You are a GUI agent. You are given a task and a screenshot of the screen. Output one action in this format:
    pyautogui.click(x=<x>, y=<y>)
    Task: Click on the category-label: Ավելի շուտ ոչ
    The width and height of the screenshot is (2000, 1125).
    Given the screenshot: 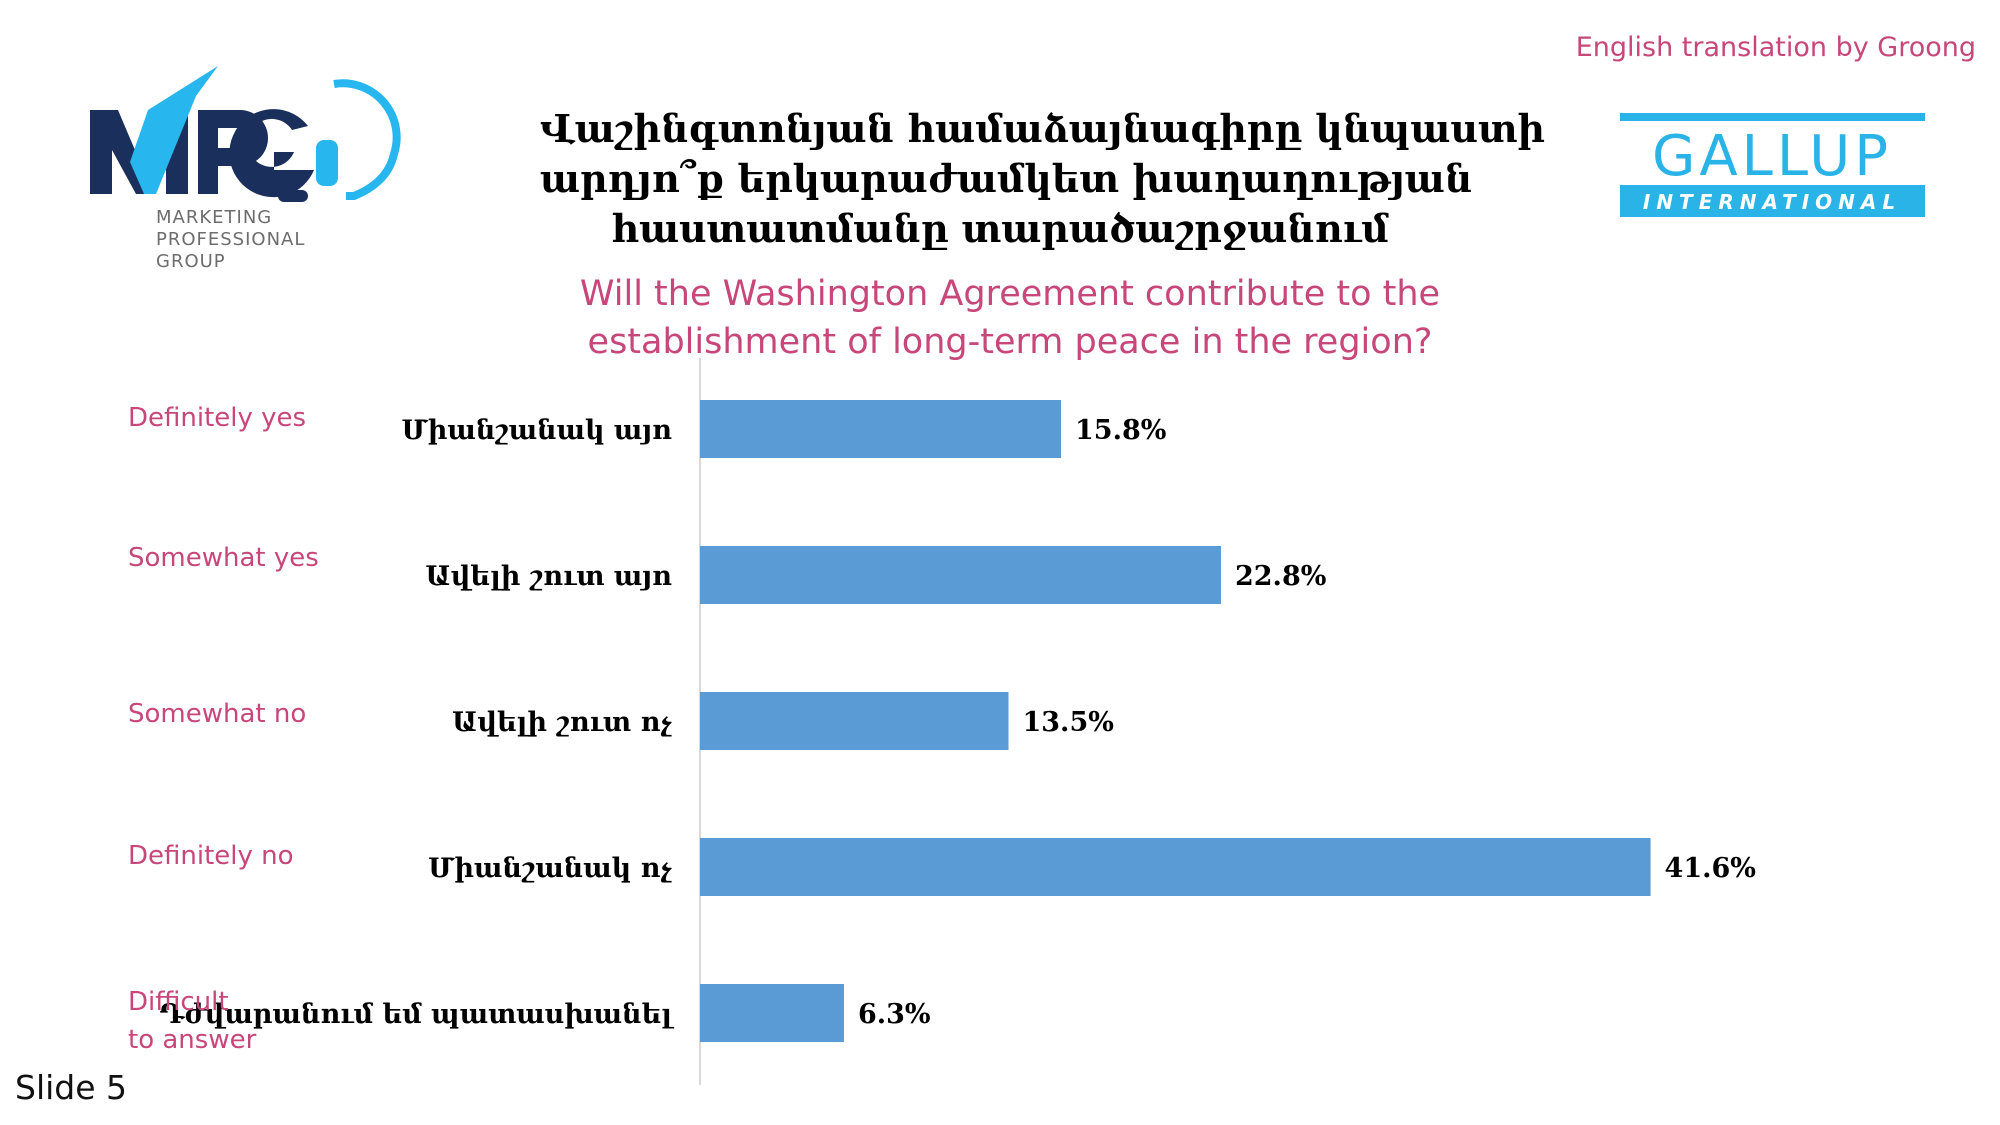 What is the action you would take?
    pyautogui.click(x=562, y=722)
    